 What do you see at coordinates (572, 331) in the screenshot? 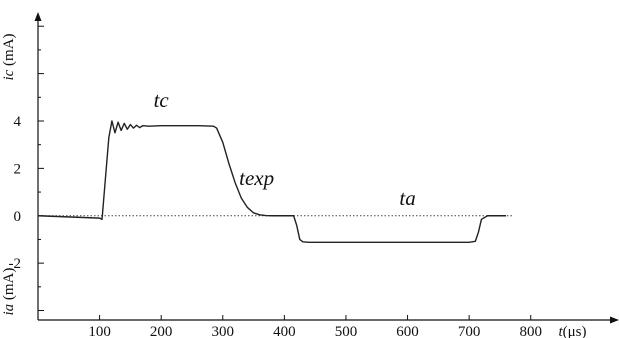
I see `x-axis-title: t(μs)` at bounding box center [572, 331].